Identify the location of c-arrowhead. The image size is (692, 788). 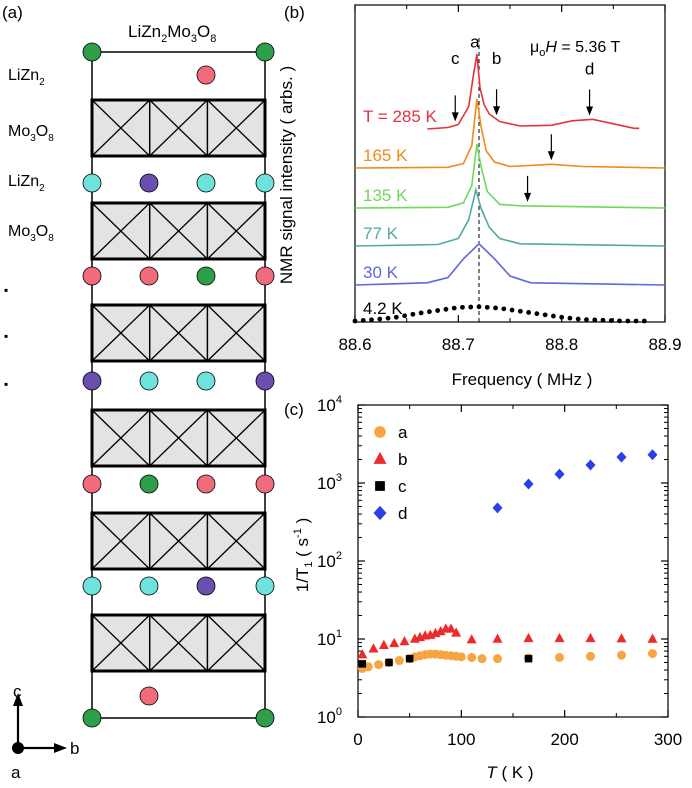
(18, 699).